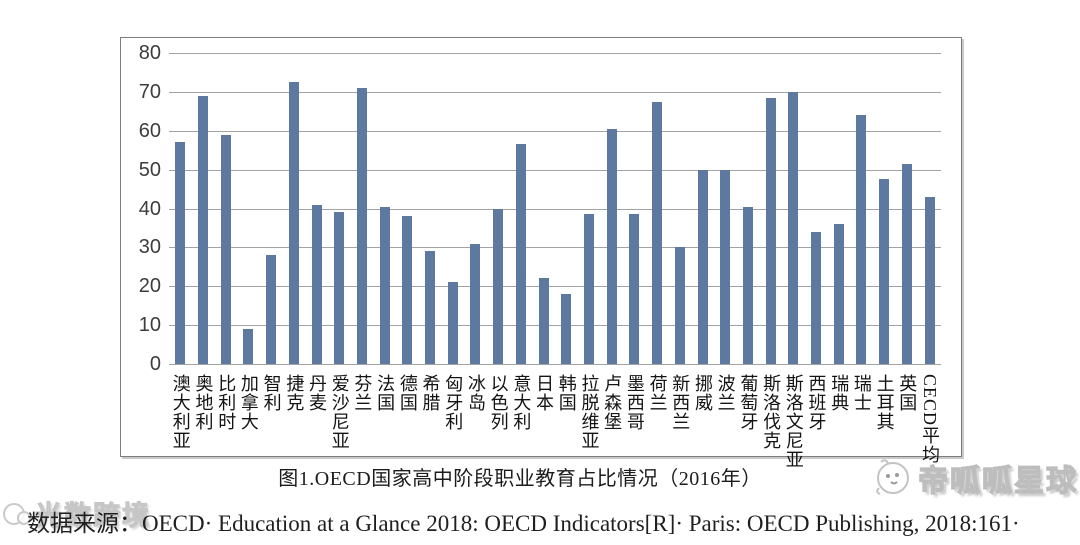 This screenshot has height=545, width=1080. What do you see at coordinates (930, 419) in the screenshot?
I see `x-tick-label: CECD平均` at bounding box center [930, 419].